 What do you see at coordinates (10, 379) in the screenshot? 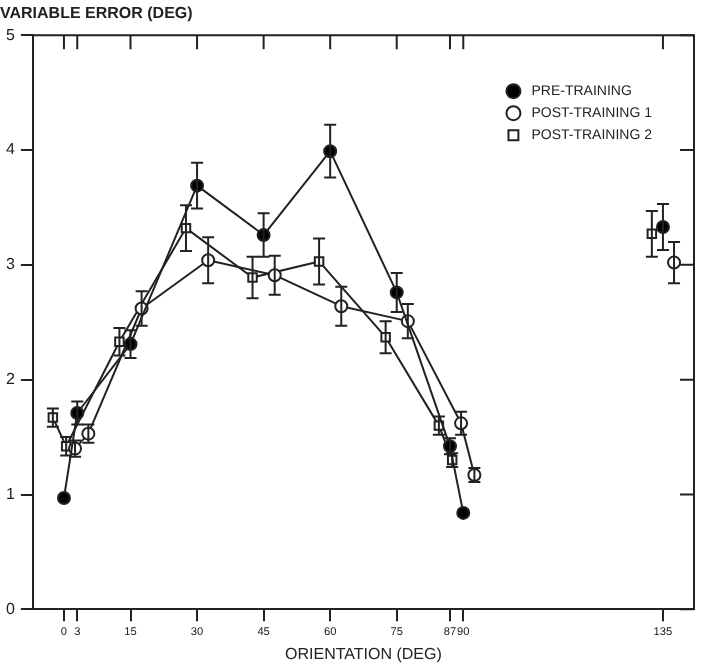
I see `y-tick-label: 2` at bounding box center [10, 379].